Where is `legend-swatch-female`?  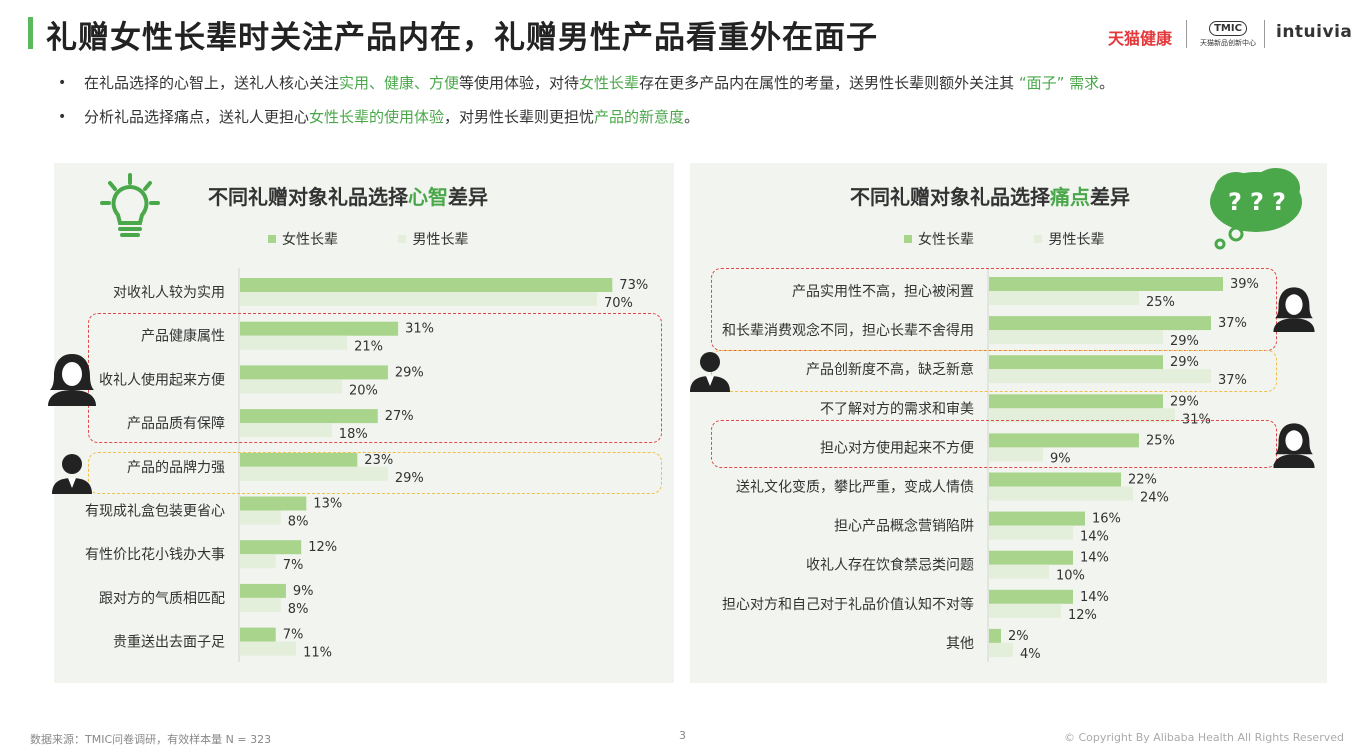 legend-swatch-female is located at coordinates (272, 239).